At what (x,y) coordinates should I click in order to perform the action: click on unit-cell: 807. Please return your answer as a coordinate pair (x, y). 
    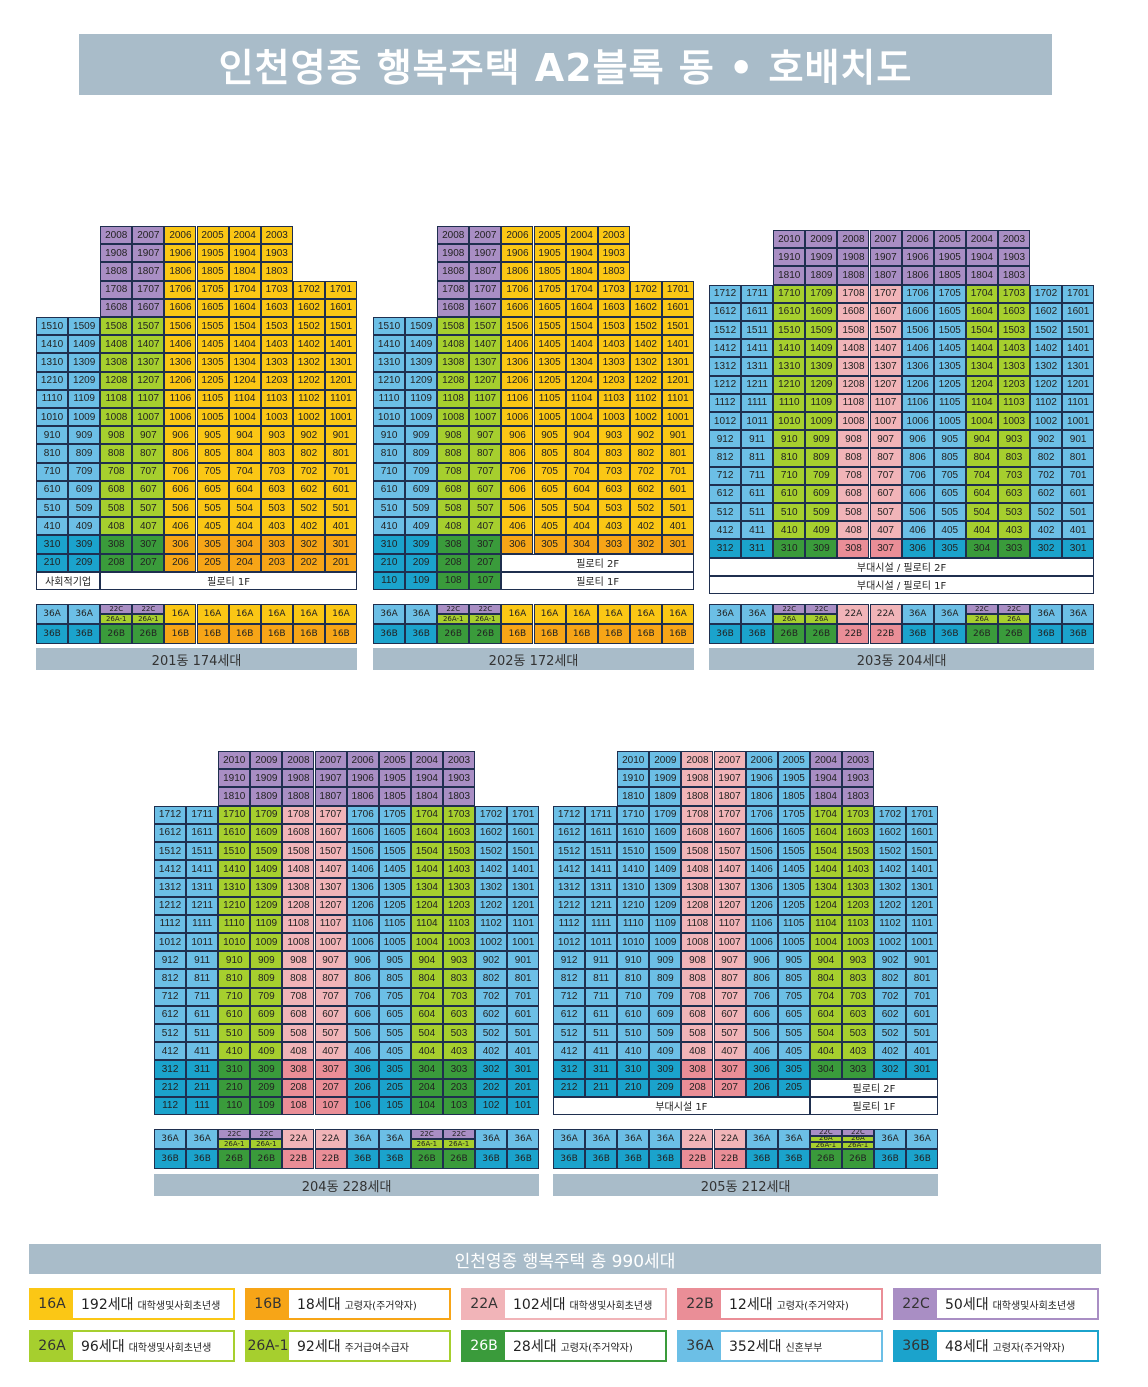
    Looking at the image, I should click on (885, 457).